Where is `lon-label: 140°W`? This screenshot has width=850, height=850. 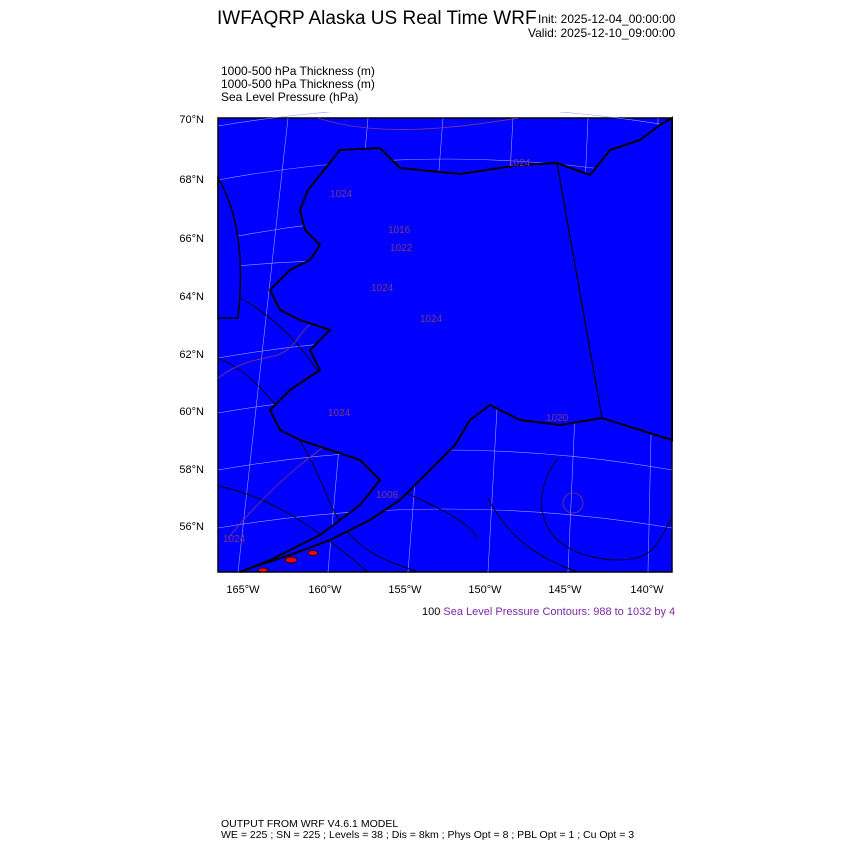
lon-label: 140°W is located at coordinates (647, 590).